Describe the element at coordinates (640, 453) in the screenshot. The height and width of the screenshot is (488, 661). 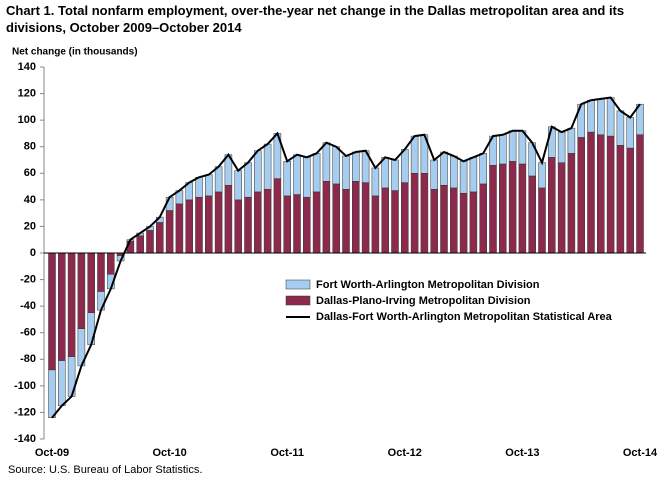
I see `x-tick-label: Oct-14` at that location.